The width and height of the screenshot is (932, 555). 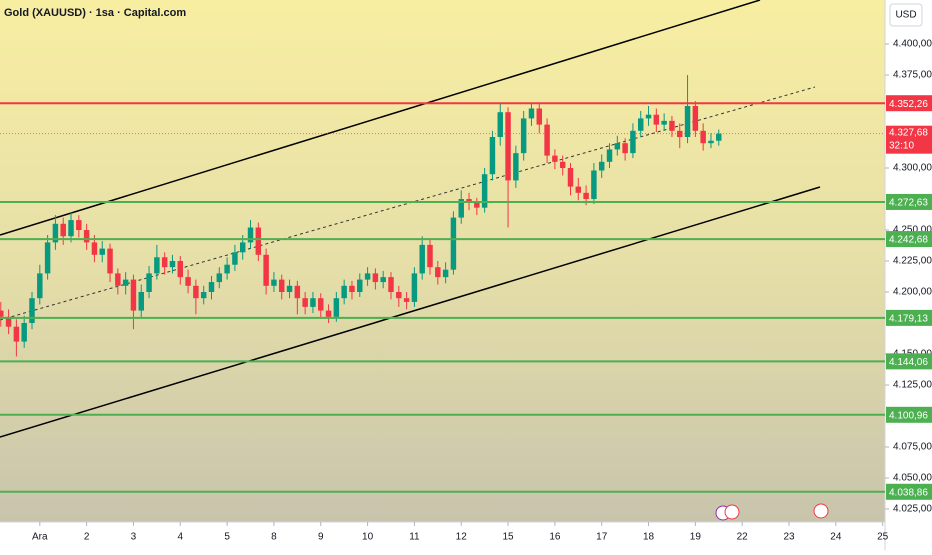 I want to click on y-tick-label: 4.125,00, so click(x=912, y=385).